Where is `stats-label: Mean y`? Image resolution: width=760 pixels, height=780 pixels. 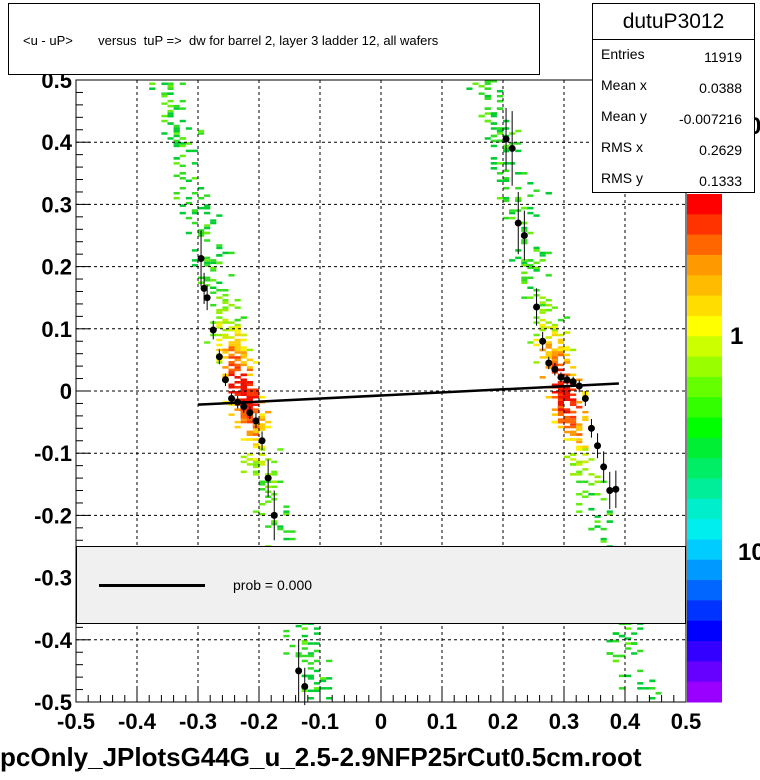 stats-label: Mean y is located at coordinates (624, 116).